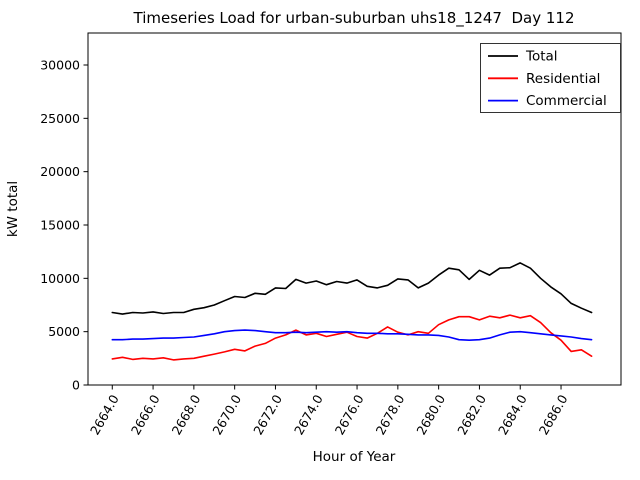 This screenshot has height=480, width=640. I want to click on x-axis-label: Hour of Year, so click(354, 457).